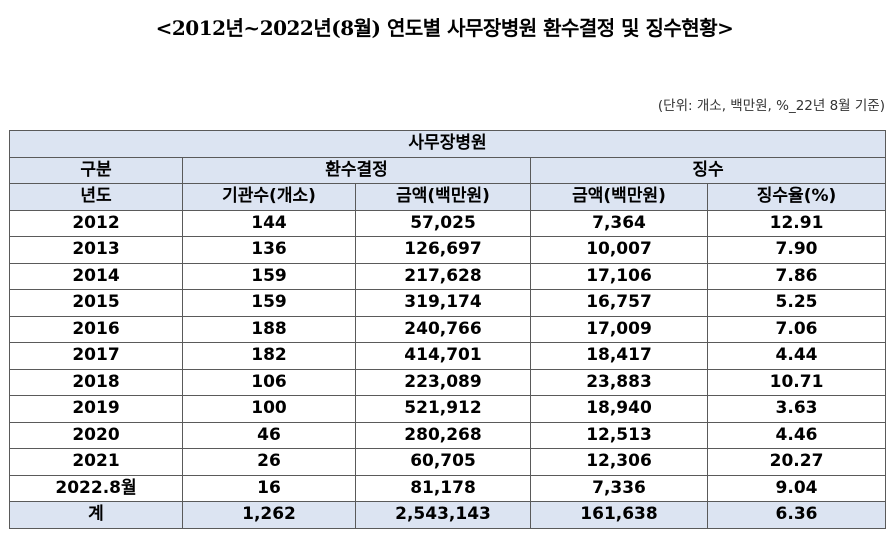 The image size is (889, 552). What do you see at coordinates (443, 250) in the screenshot?
I see `cell-refund-amount: 126,697` at bounding box center [443, 250].